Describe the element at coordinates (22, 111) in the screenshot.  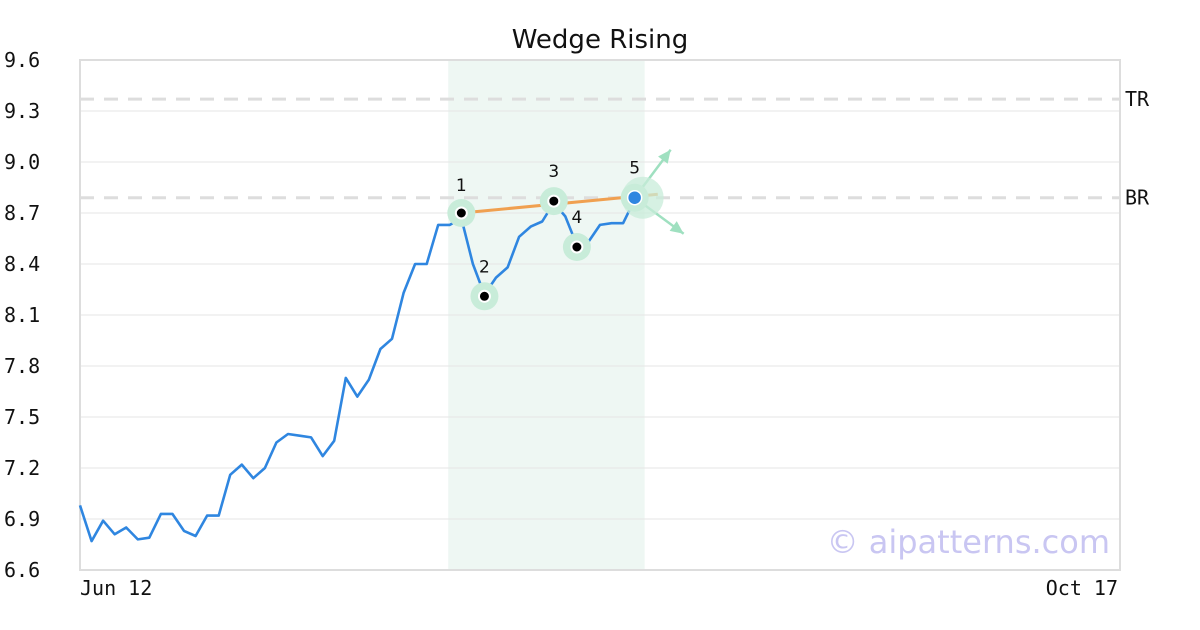
I see `y-tick-label: 9.3` at that location.